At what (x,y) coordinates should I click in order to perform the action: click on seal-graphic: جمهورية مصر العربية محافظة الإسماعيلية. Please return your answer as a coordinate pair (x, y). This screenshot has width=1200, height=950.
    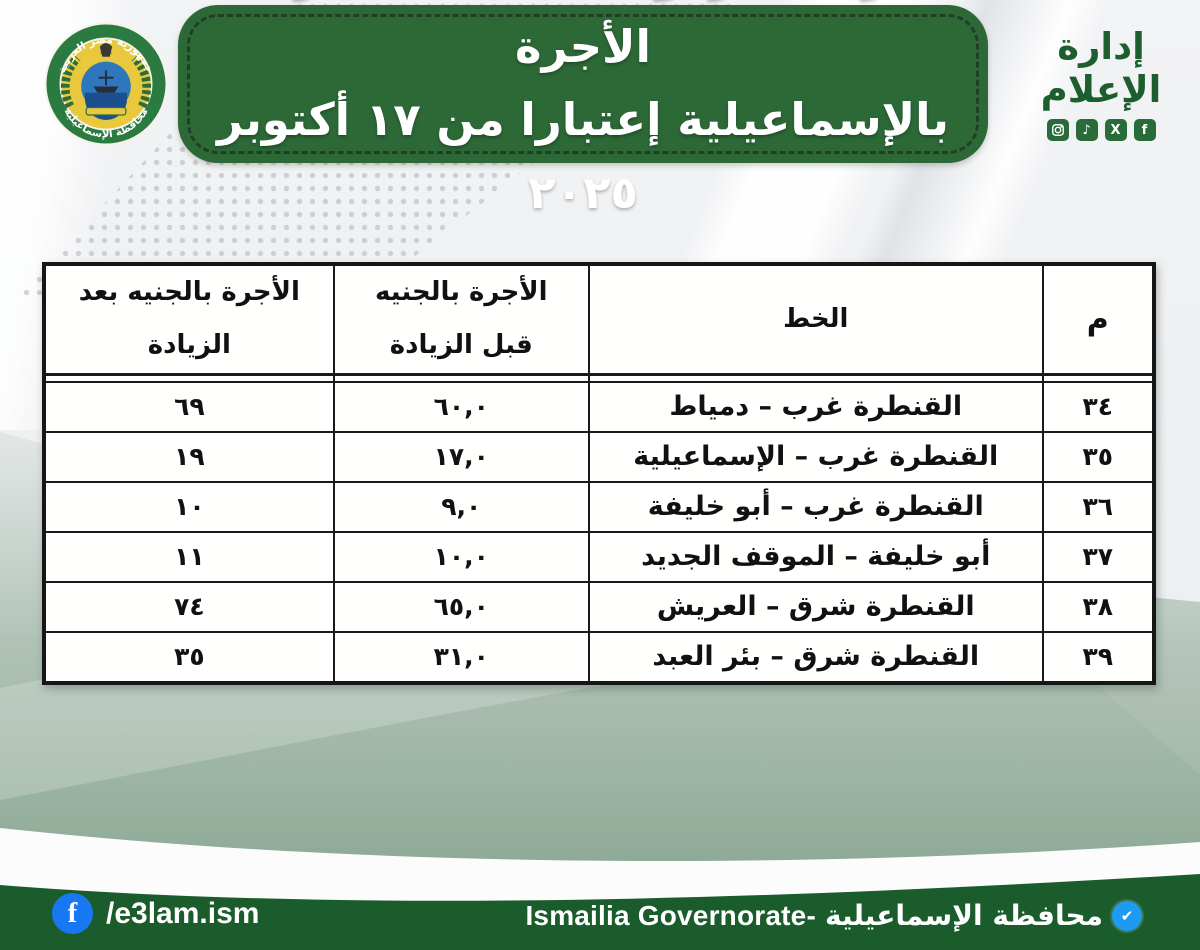
    Looking at the image, I should click on (106, 84).